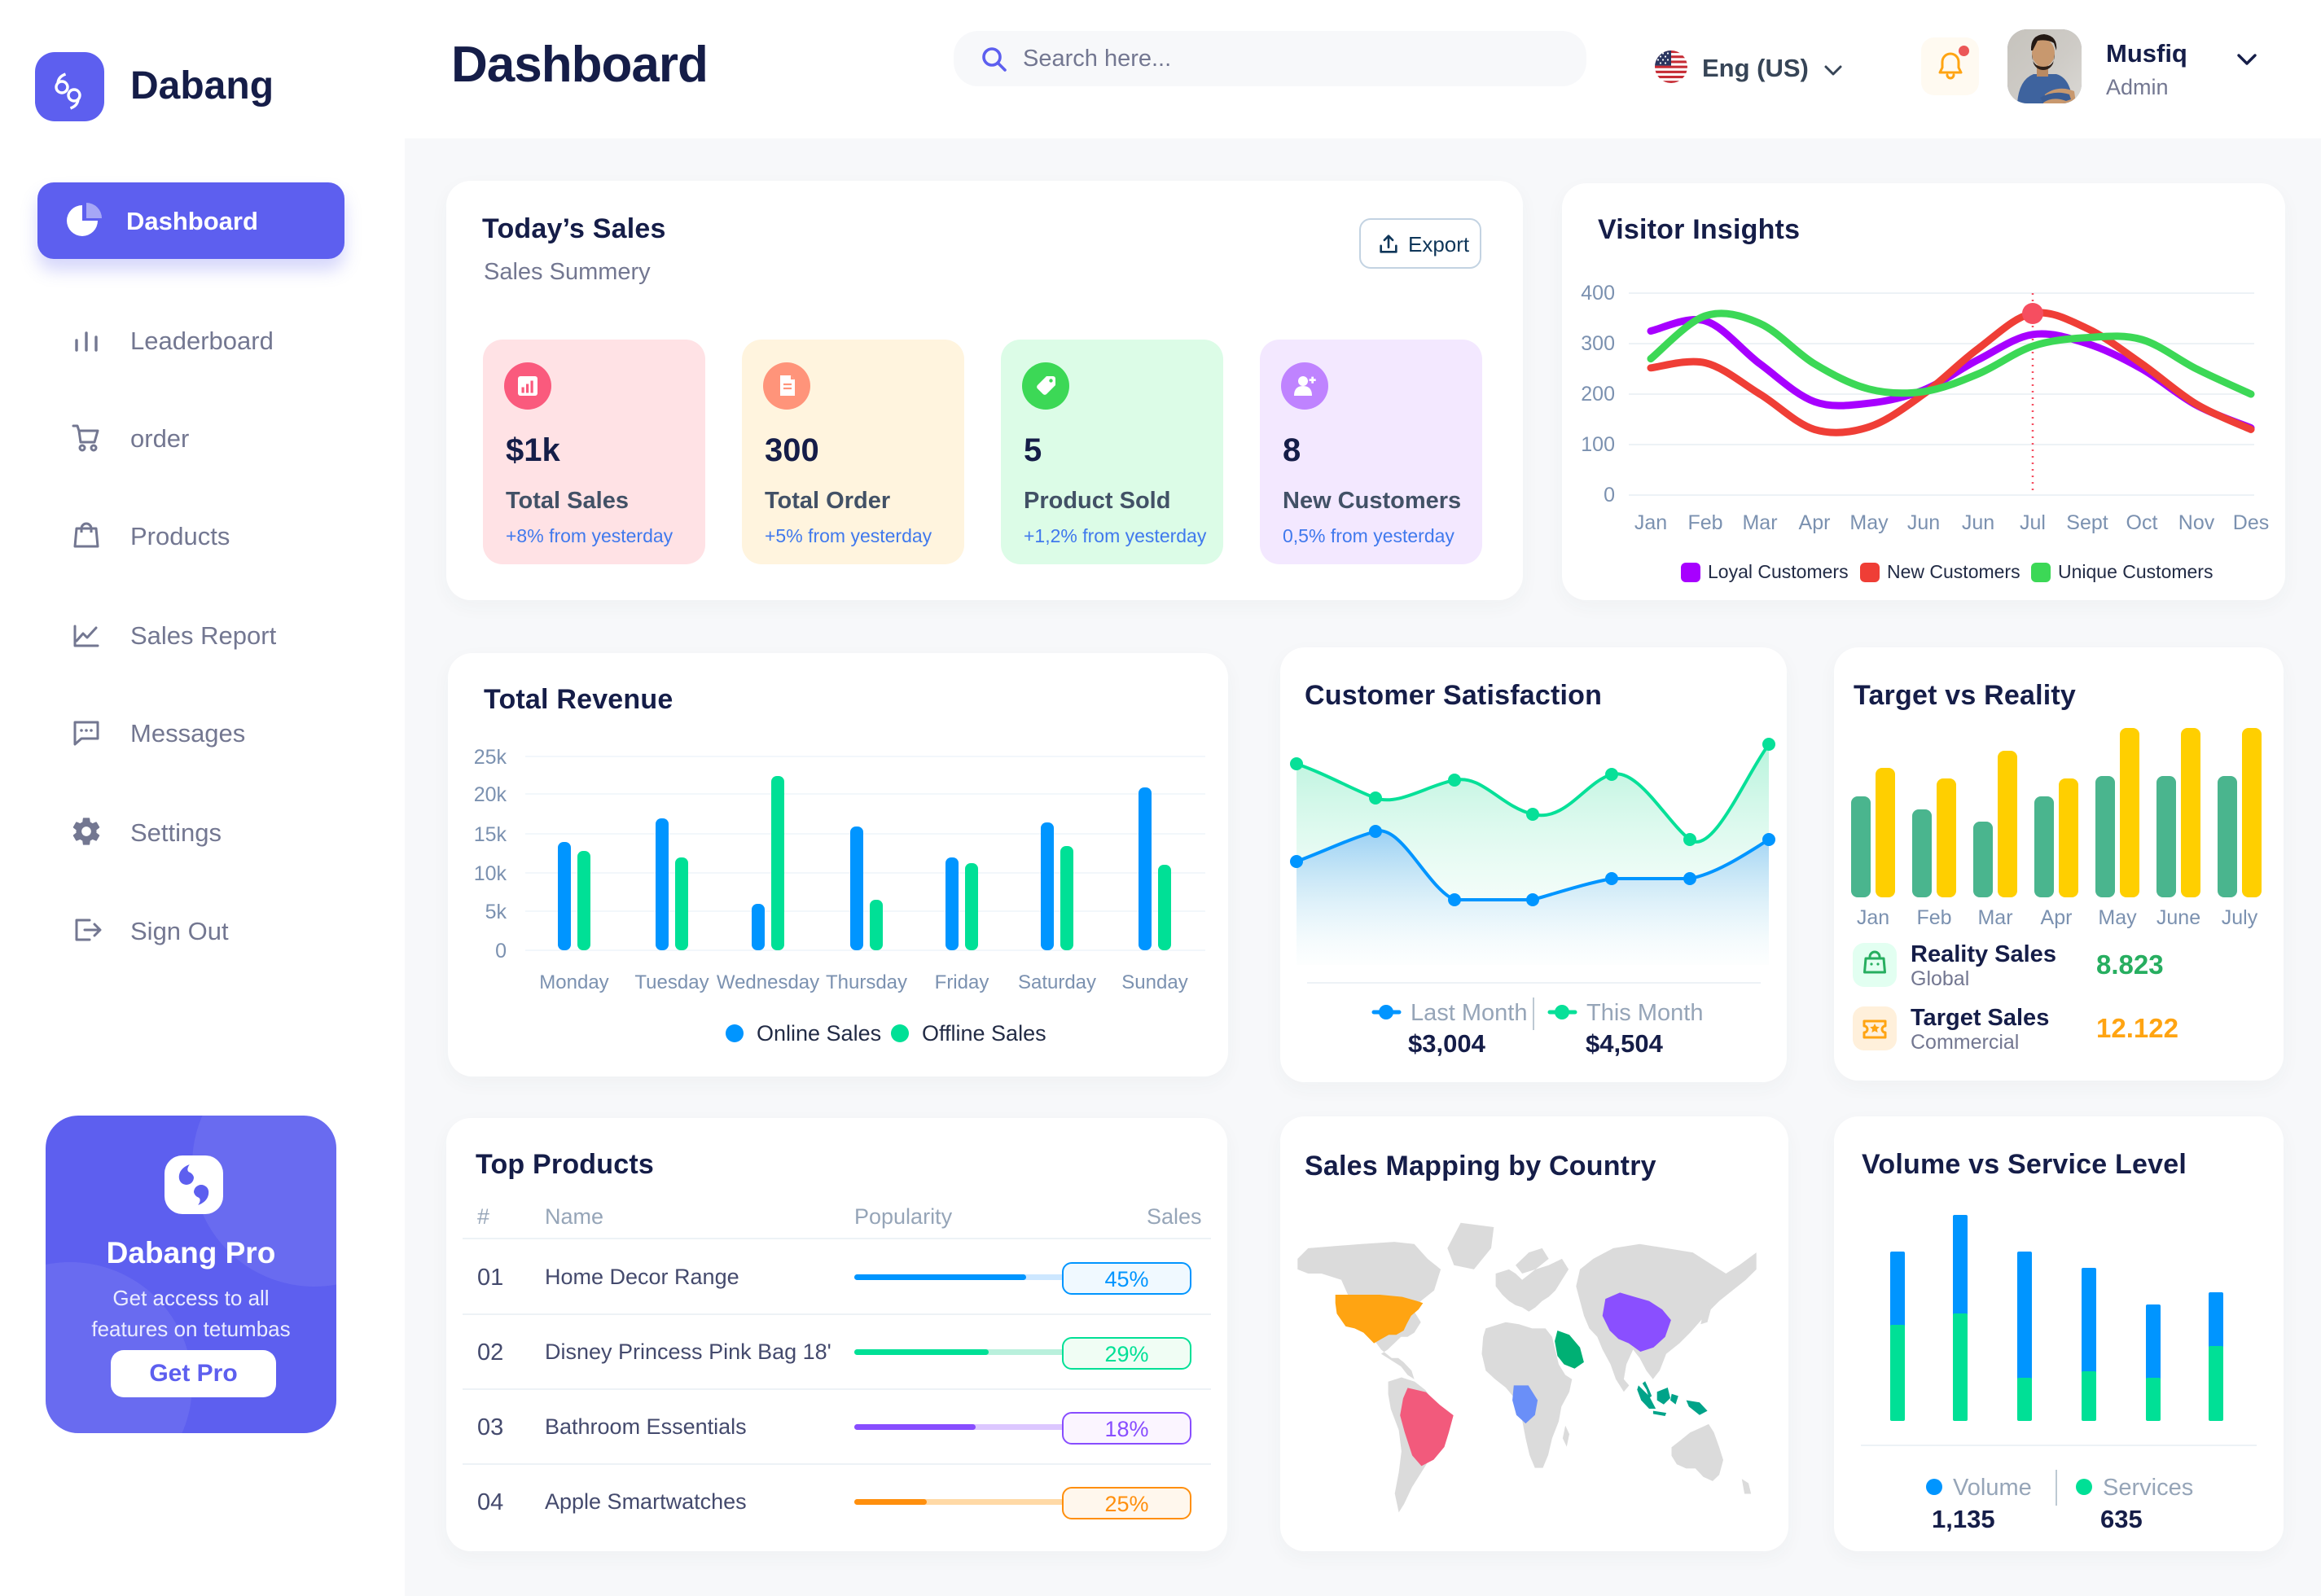 This screenshot has height=1596, width=2321. I want to click on svg-text: Loyal Customers, so click(1778, 571).